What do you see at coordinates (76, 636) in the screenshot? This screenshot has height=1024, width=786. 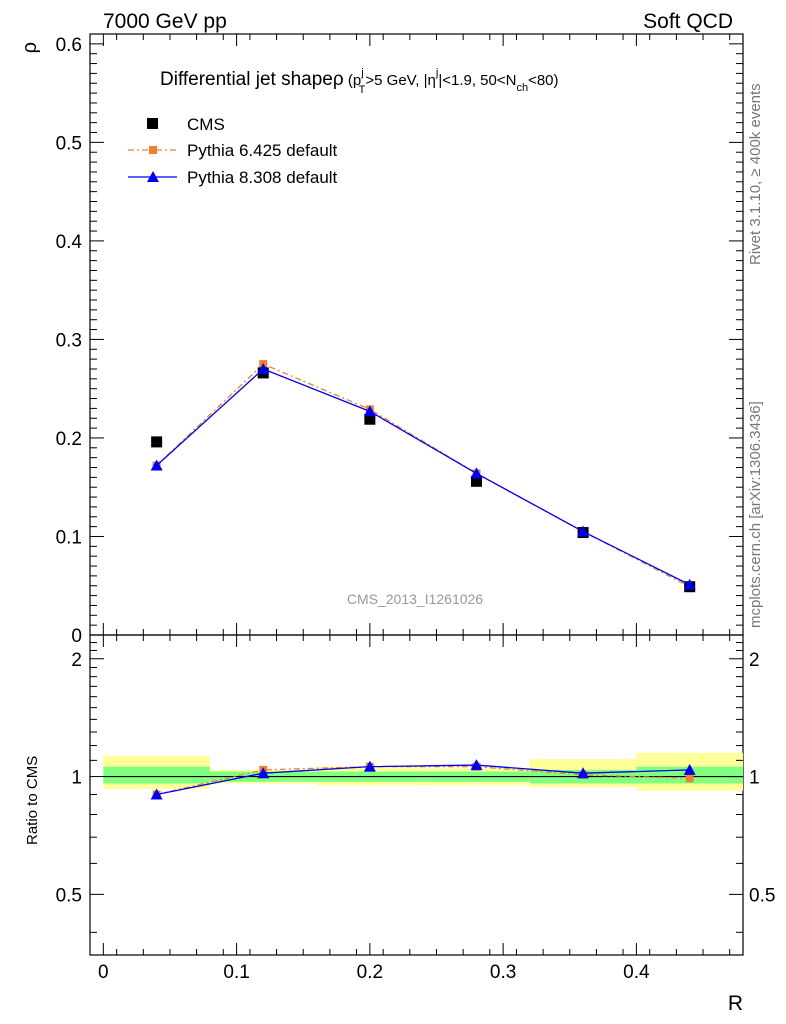 I see `y-tick-label-0: 0` at bounding box center [76, 636].